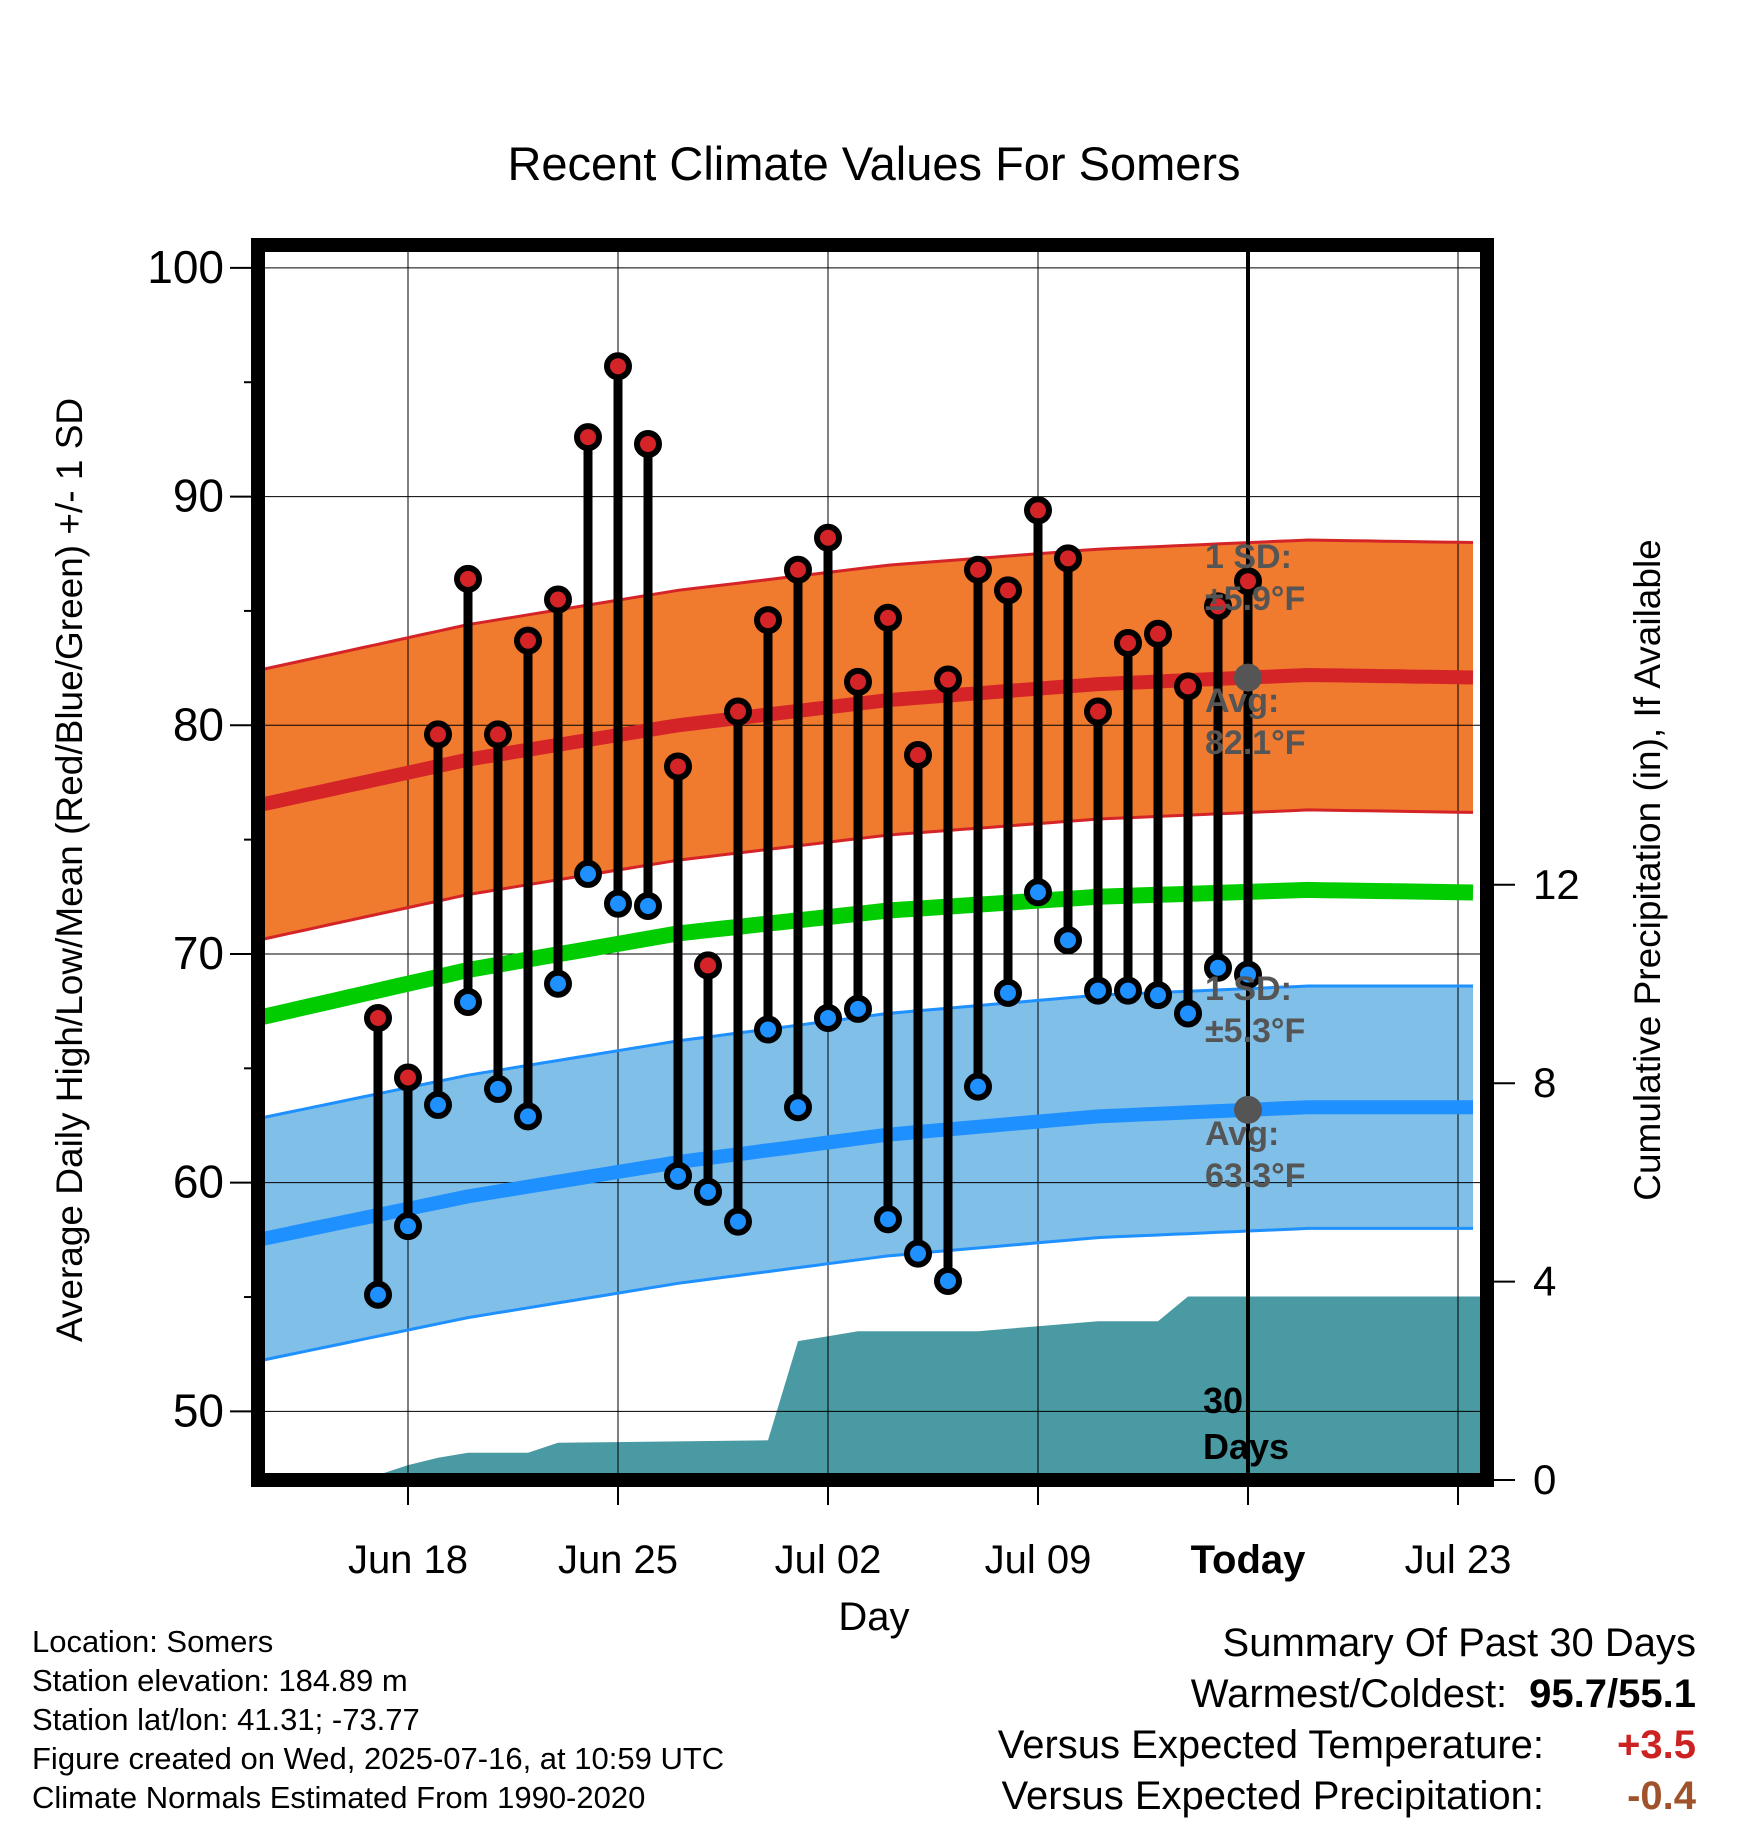 The image size is (1748, 1828). What do you see at coordinates (1038, 1560) in the screenshot?
I see `x-tick-label: Jul 09` at bounding box center [1038, 1560].